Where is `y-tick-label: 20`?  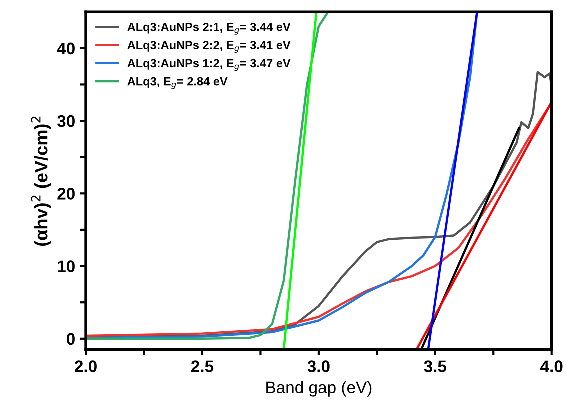
y-tick-label: 20 is located at coordinates (66, 194).